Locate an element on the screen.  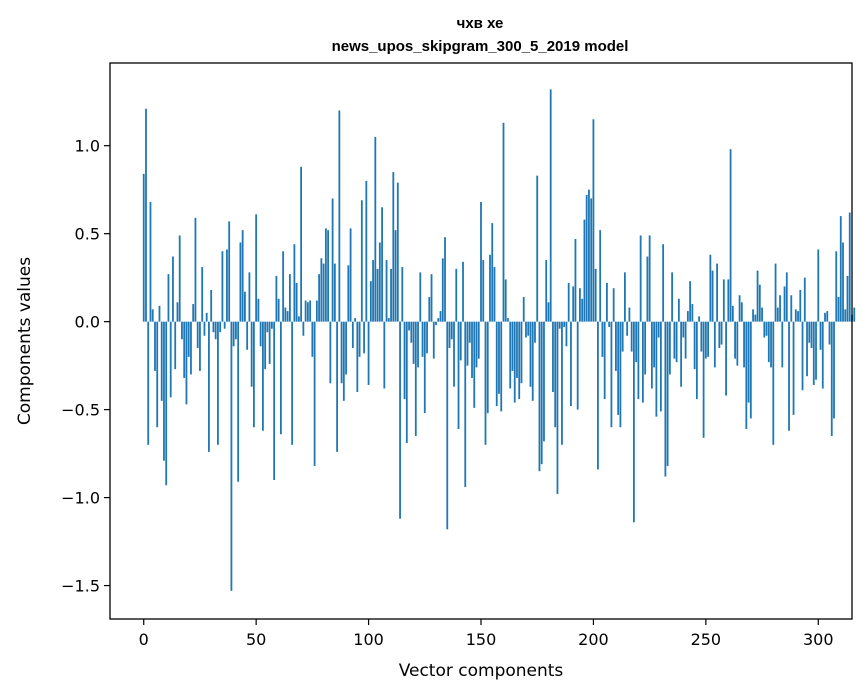
y-tick-label: 0.0 is located at coordinates (87, 322).